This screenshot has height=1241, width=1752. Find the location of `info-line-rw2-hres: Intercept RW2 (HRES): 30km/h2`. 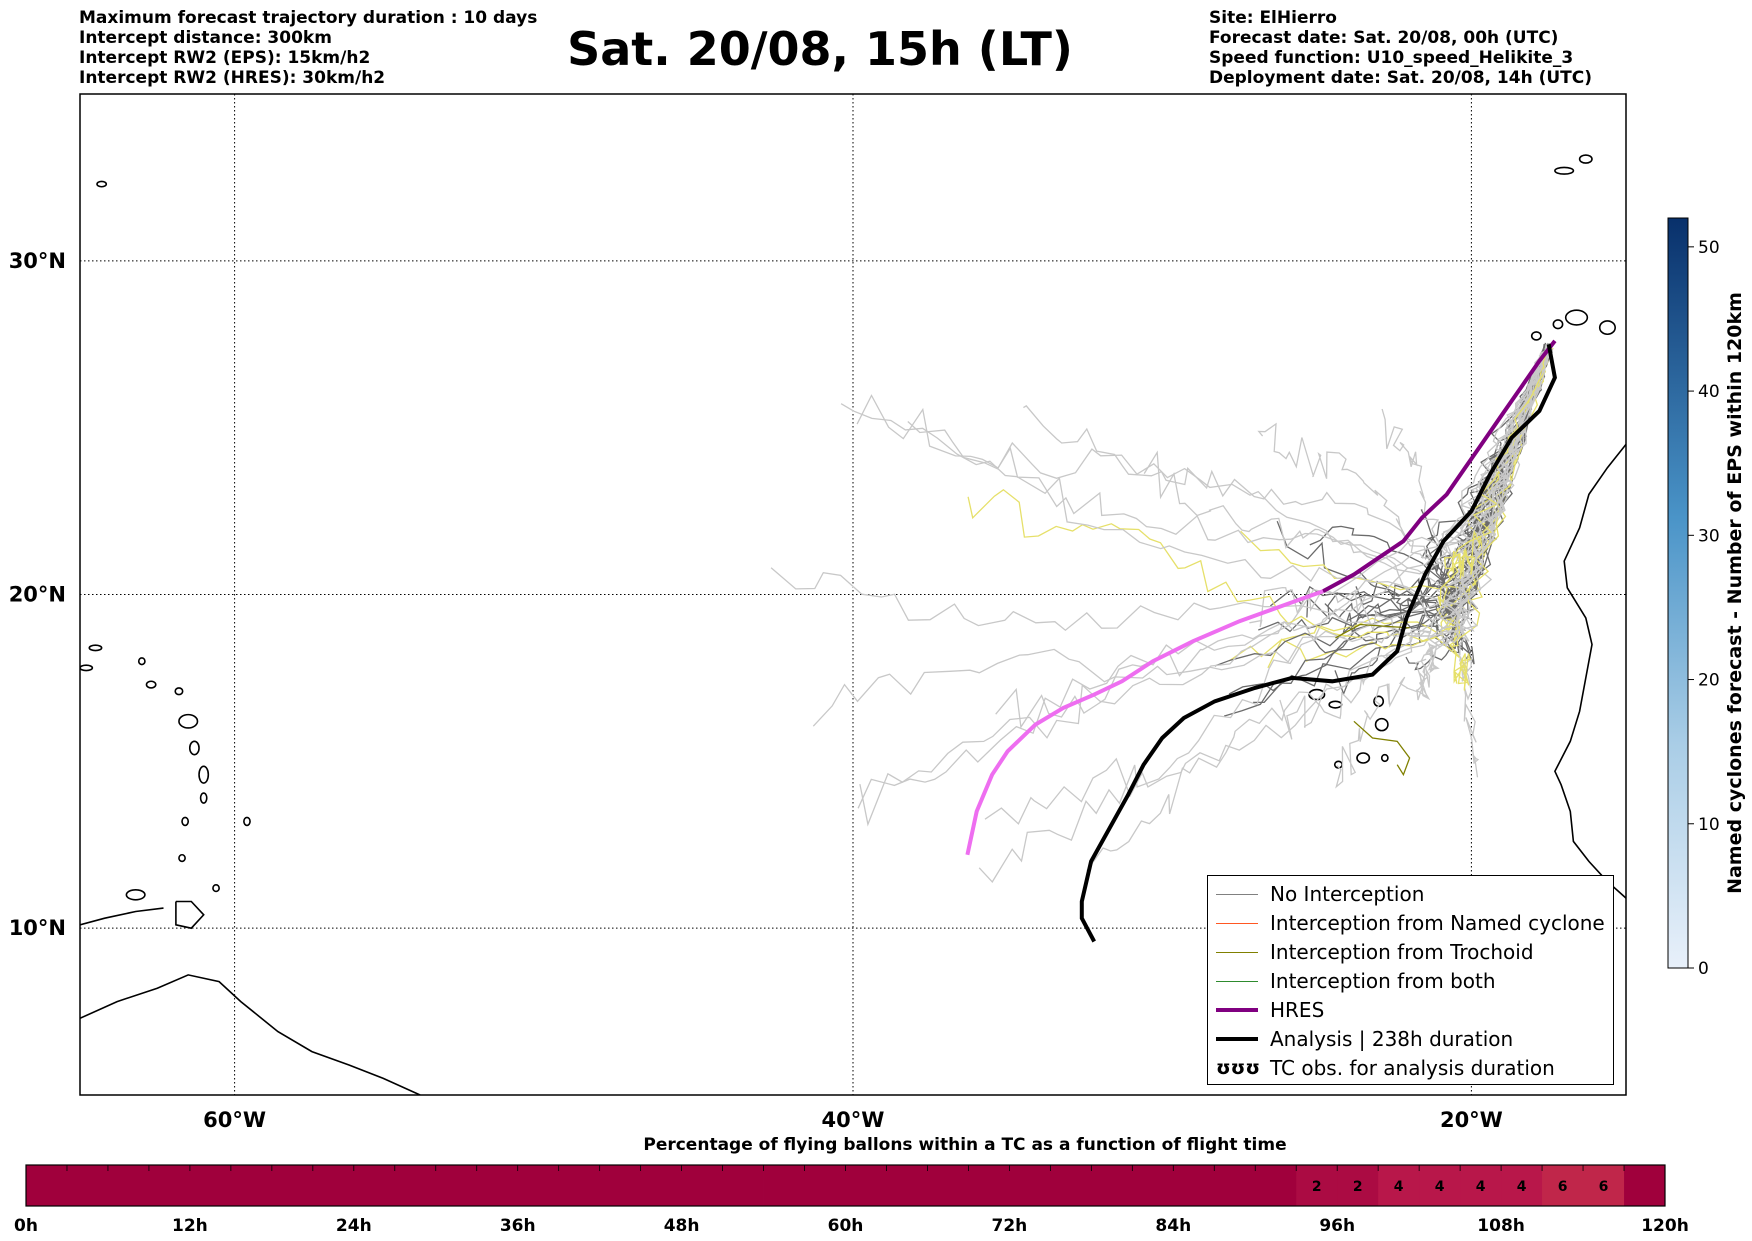

info-line-rw2-hres: Intercept RW2 (HRES): 30km/h2 is located at coordinates (232, 78).